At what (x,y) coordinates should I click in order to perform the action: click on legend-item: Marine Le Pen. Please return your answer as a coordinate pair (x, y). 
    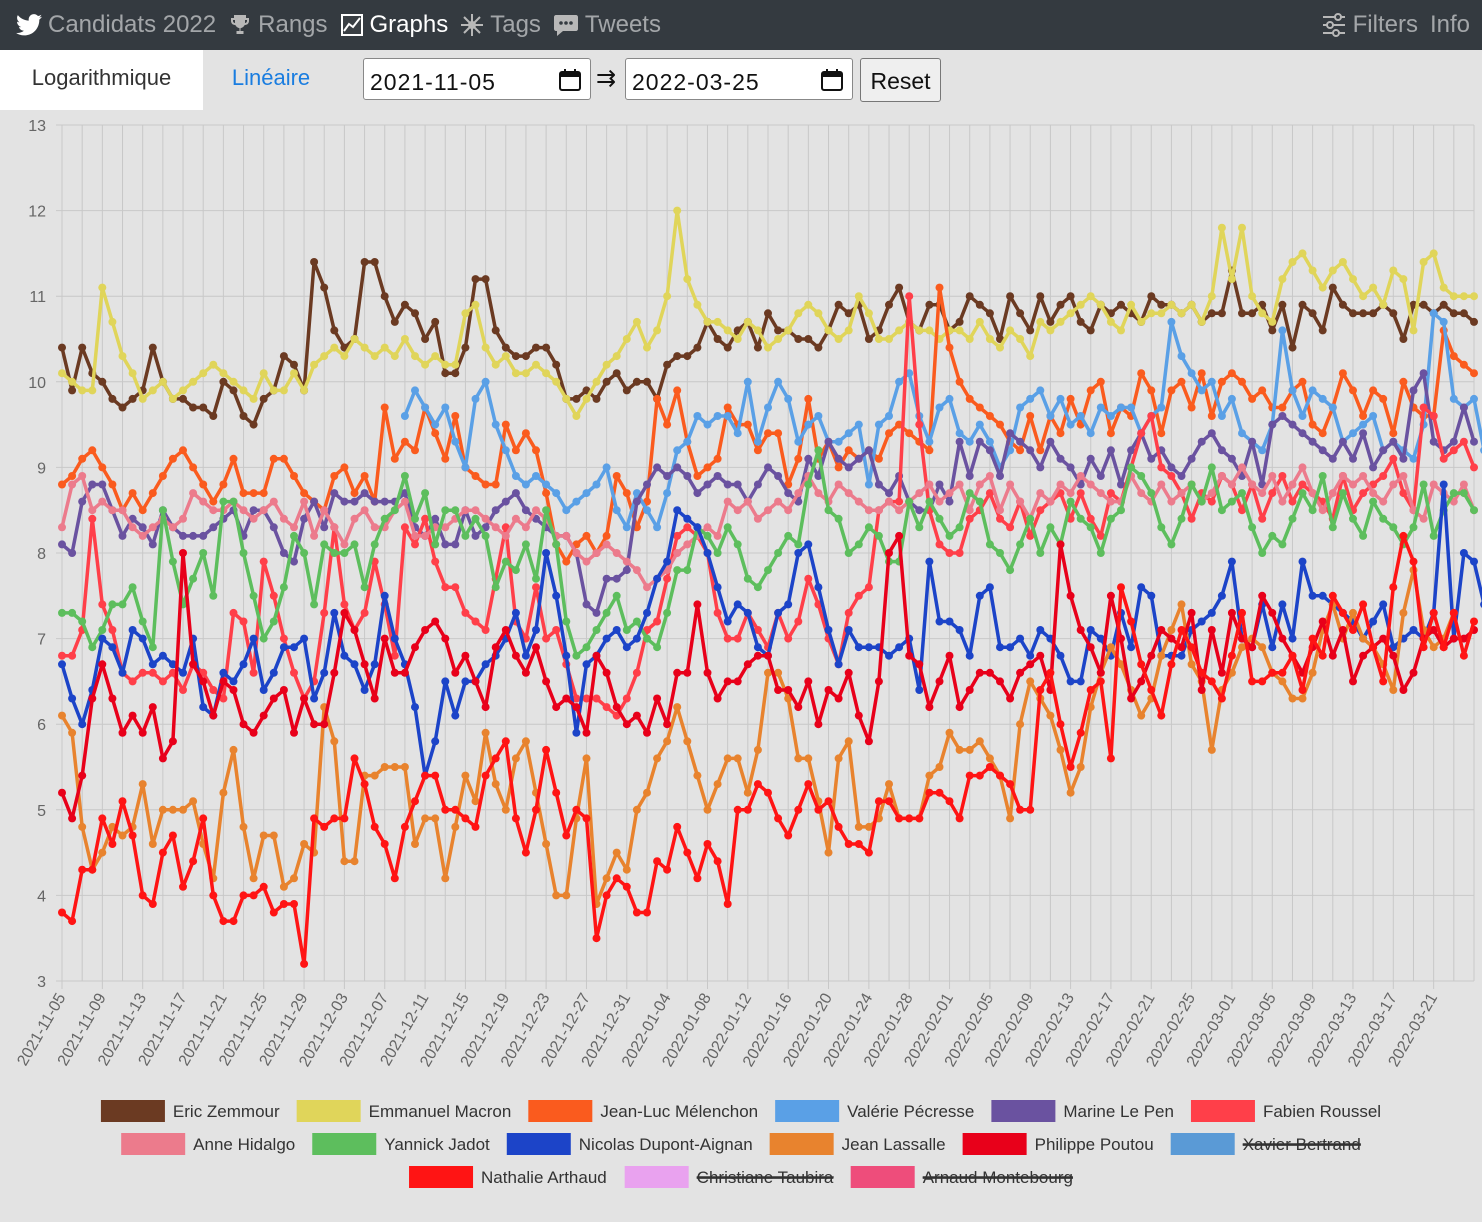
    Looking at the image, I should click on (1082, 1111).